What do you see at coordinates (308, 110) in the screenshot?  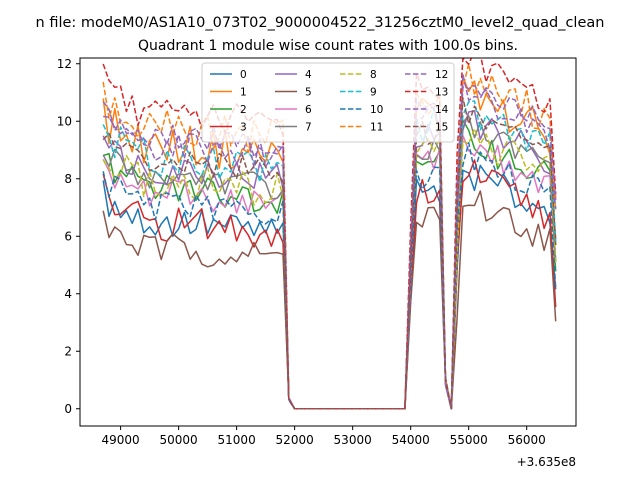 I see `legend-label-6: 6` at bounding box center [308, 110].